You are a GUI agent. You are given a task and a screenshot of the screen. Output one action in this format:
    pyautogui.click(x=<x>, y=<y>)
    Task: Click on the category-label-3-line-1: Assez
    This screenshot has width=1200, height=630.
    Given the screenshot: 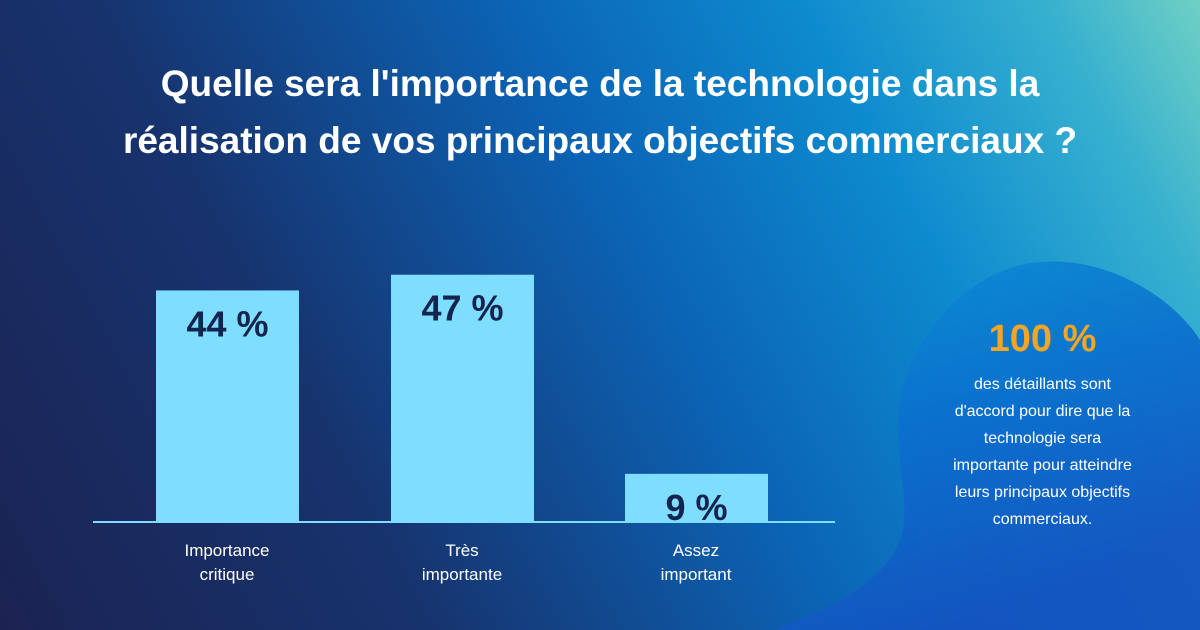 What is the action you would take?
    pyautogui.click(x=696, y=550)
    